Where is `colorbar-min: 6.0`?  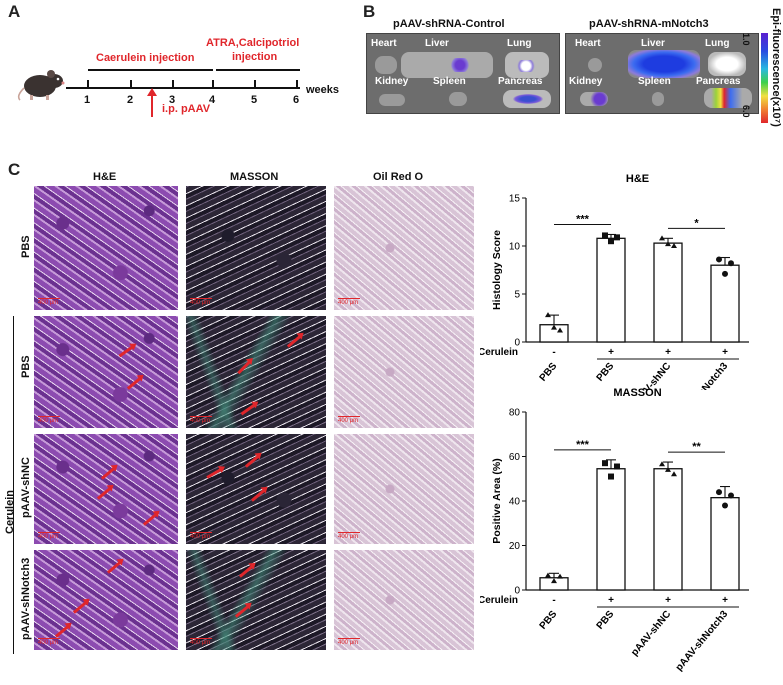
colorbar-min: 6.0 is located at coordinates (746, 111).